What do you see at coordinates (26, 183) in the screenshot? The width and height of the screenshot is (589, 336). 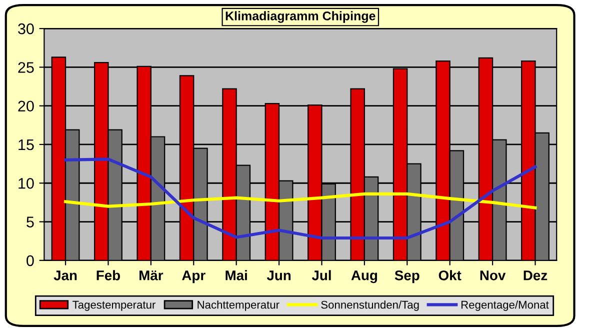 I see `y-tick-label: 10` at bounding box center [26, 183].